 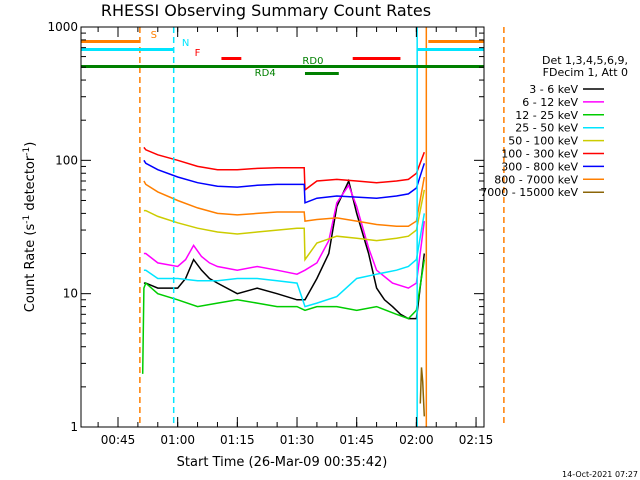 What do you see at coordinates (266, 10) in the screenshot?
I see `chart-title: RHESSI Observing Summary Count Rates` at bounding box center [266, 10].